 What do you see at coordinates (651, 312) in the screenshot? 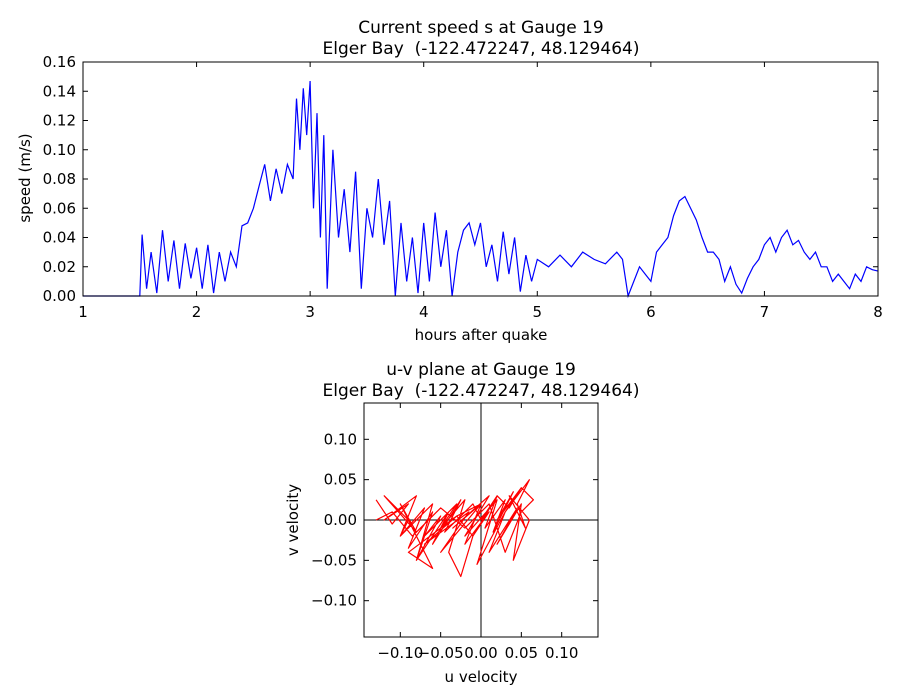
I see `chart1-xtick-label: 6` at bounding box center [651, 312].